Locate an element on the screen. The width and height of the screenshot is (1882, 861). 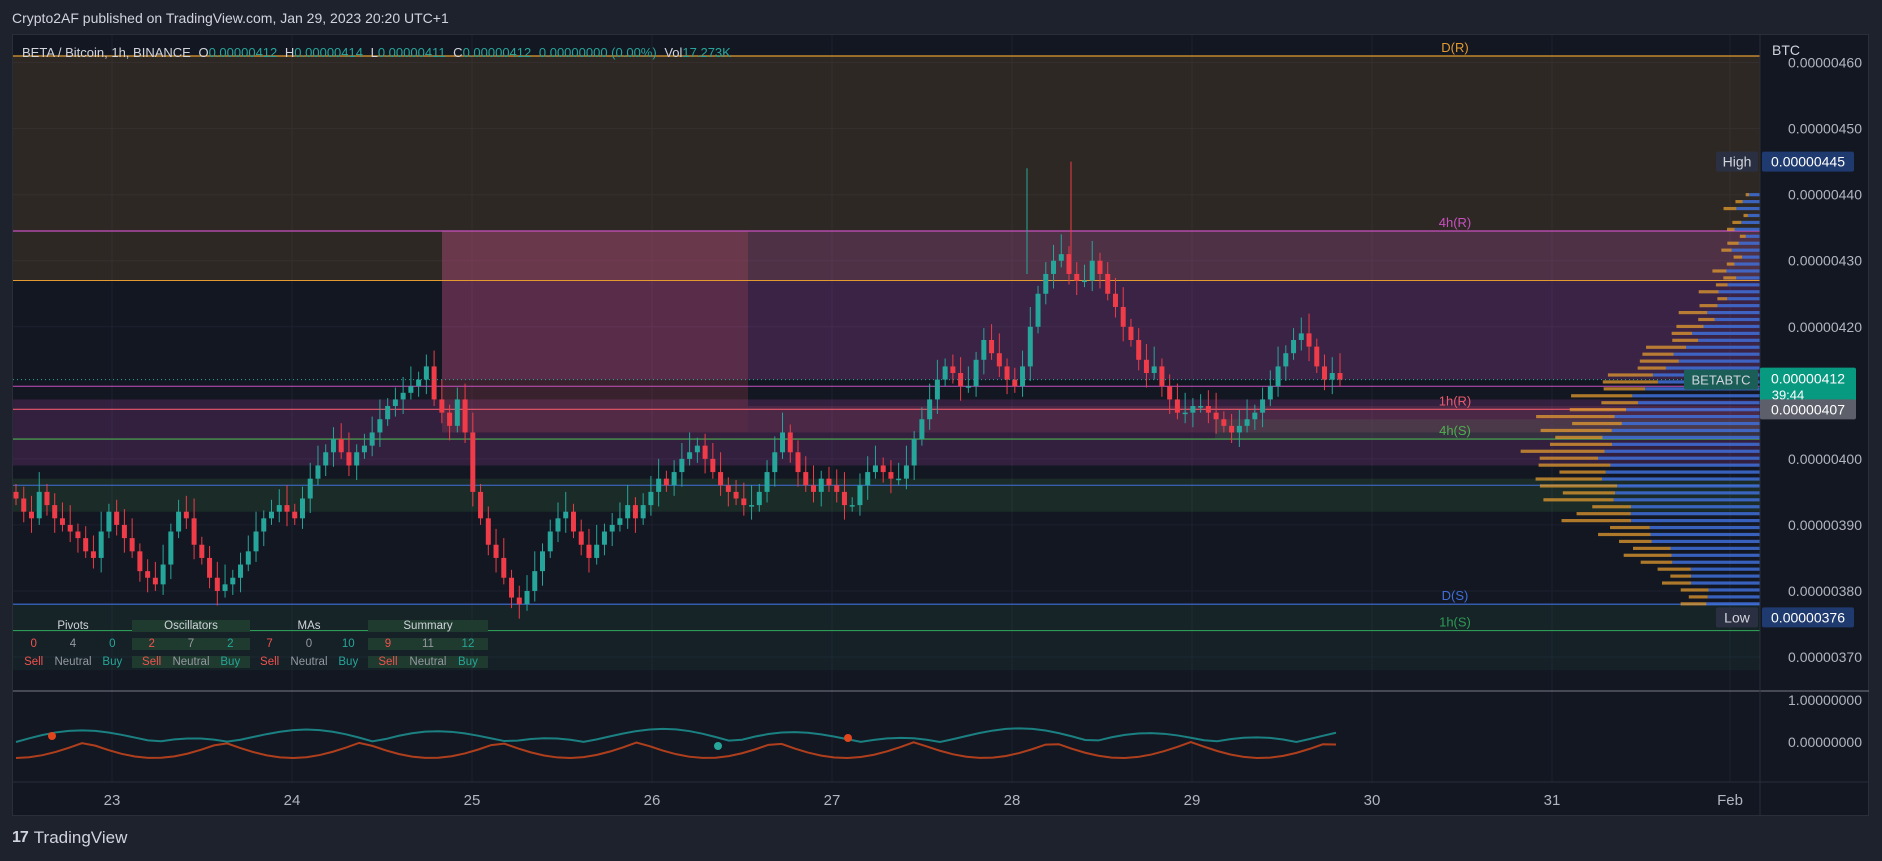
pivot-zone is located at coordinates (595, 332).